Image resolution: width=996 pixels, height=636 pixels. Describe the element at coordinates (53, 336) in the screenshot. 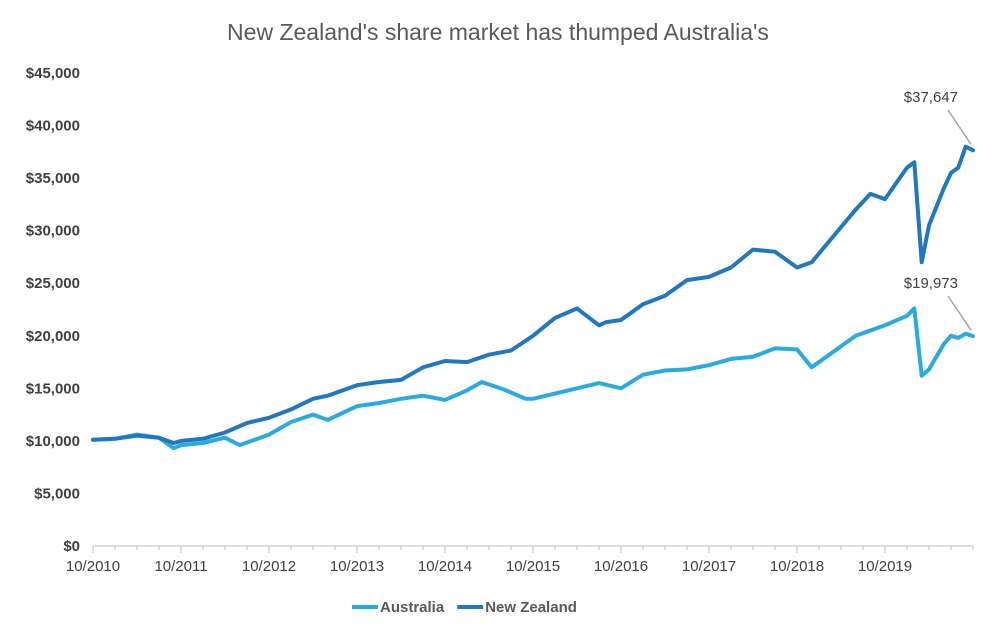

I see `y-tick-label: $20,000` at that location.